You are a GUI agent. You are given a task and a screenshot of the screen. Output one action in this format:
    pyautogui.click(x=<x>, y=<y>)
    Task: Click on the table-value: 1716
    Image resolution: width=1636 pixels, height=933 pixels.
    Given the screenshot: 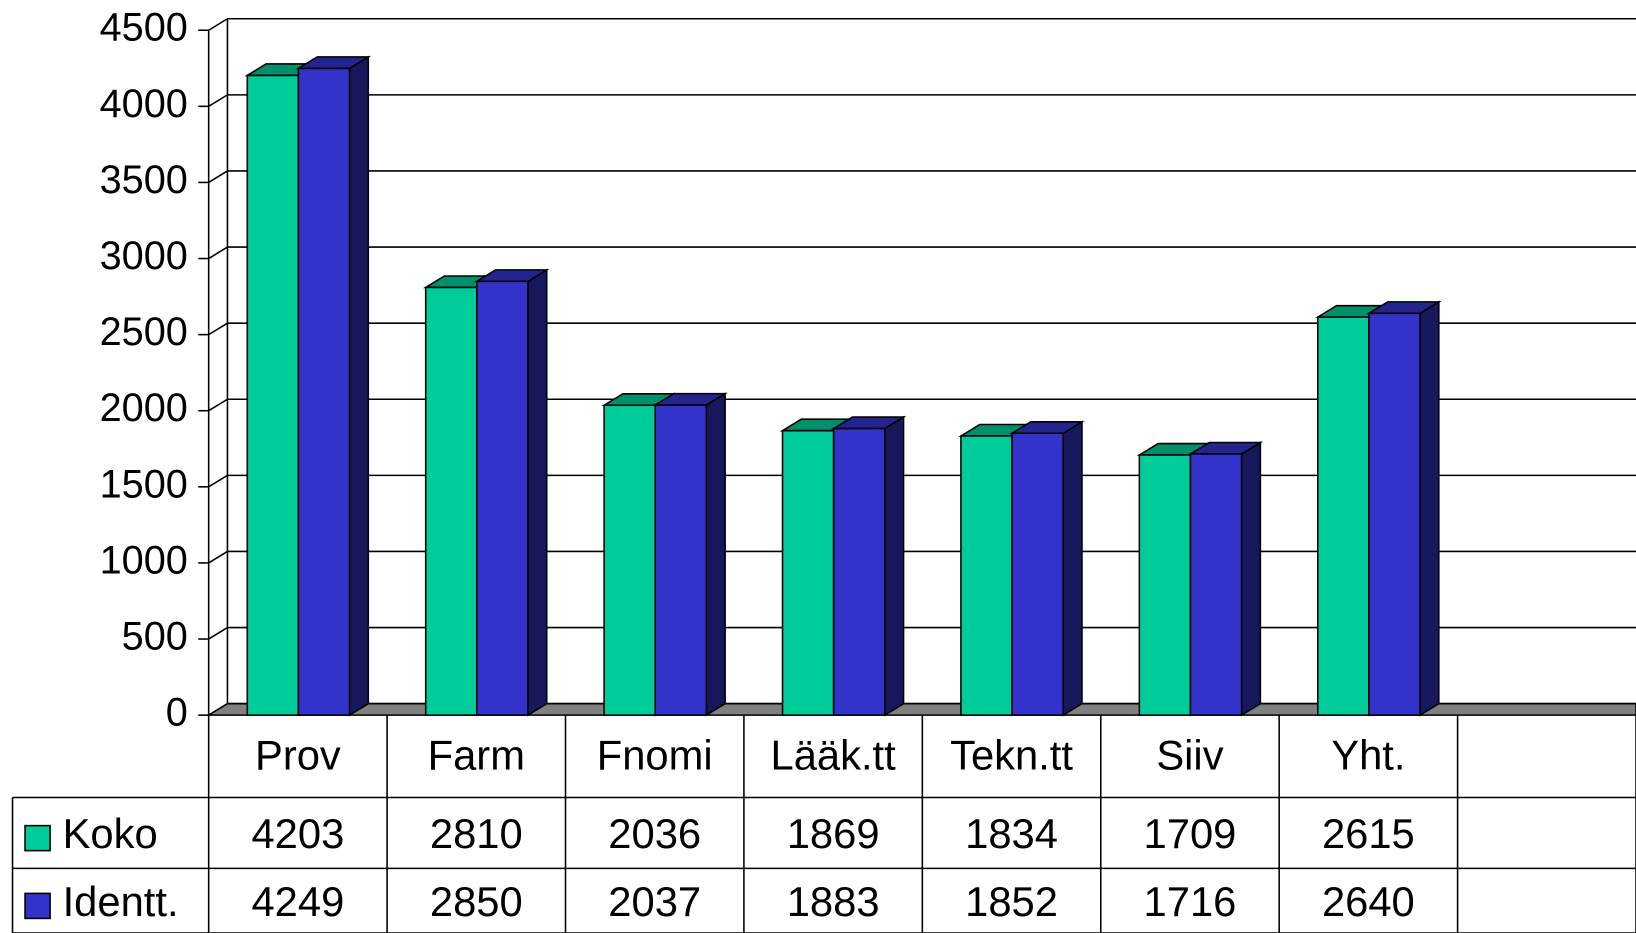 What is the action you would take?
    pyautogui.click(x=1190, y=901)
    